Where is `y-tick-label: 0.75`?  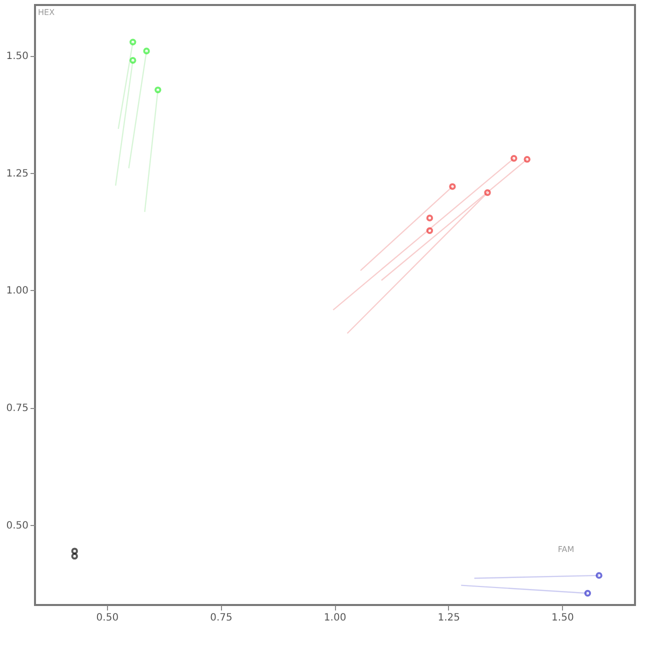
y-tick-label: 0.75 is located at coordinates (17, 408).